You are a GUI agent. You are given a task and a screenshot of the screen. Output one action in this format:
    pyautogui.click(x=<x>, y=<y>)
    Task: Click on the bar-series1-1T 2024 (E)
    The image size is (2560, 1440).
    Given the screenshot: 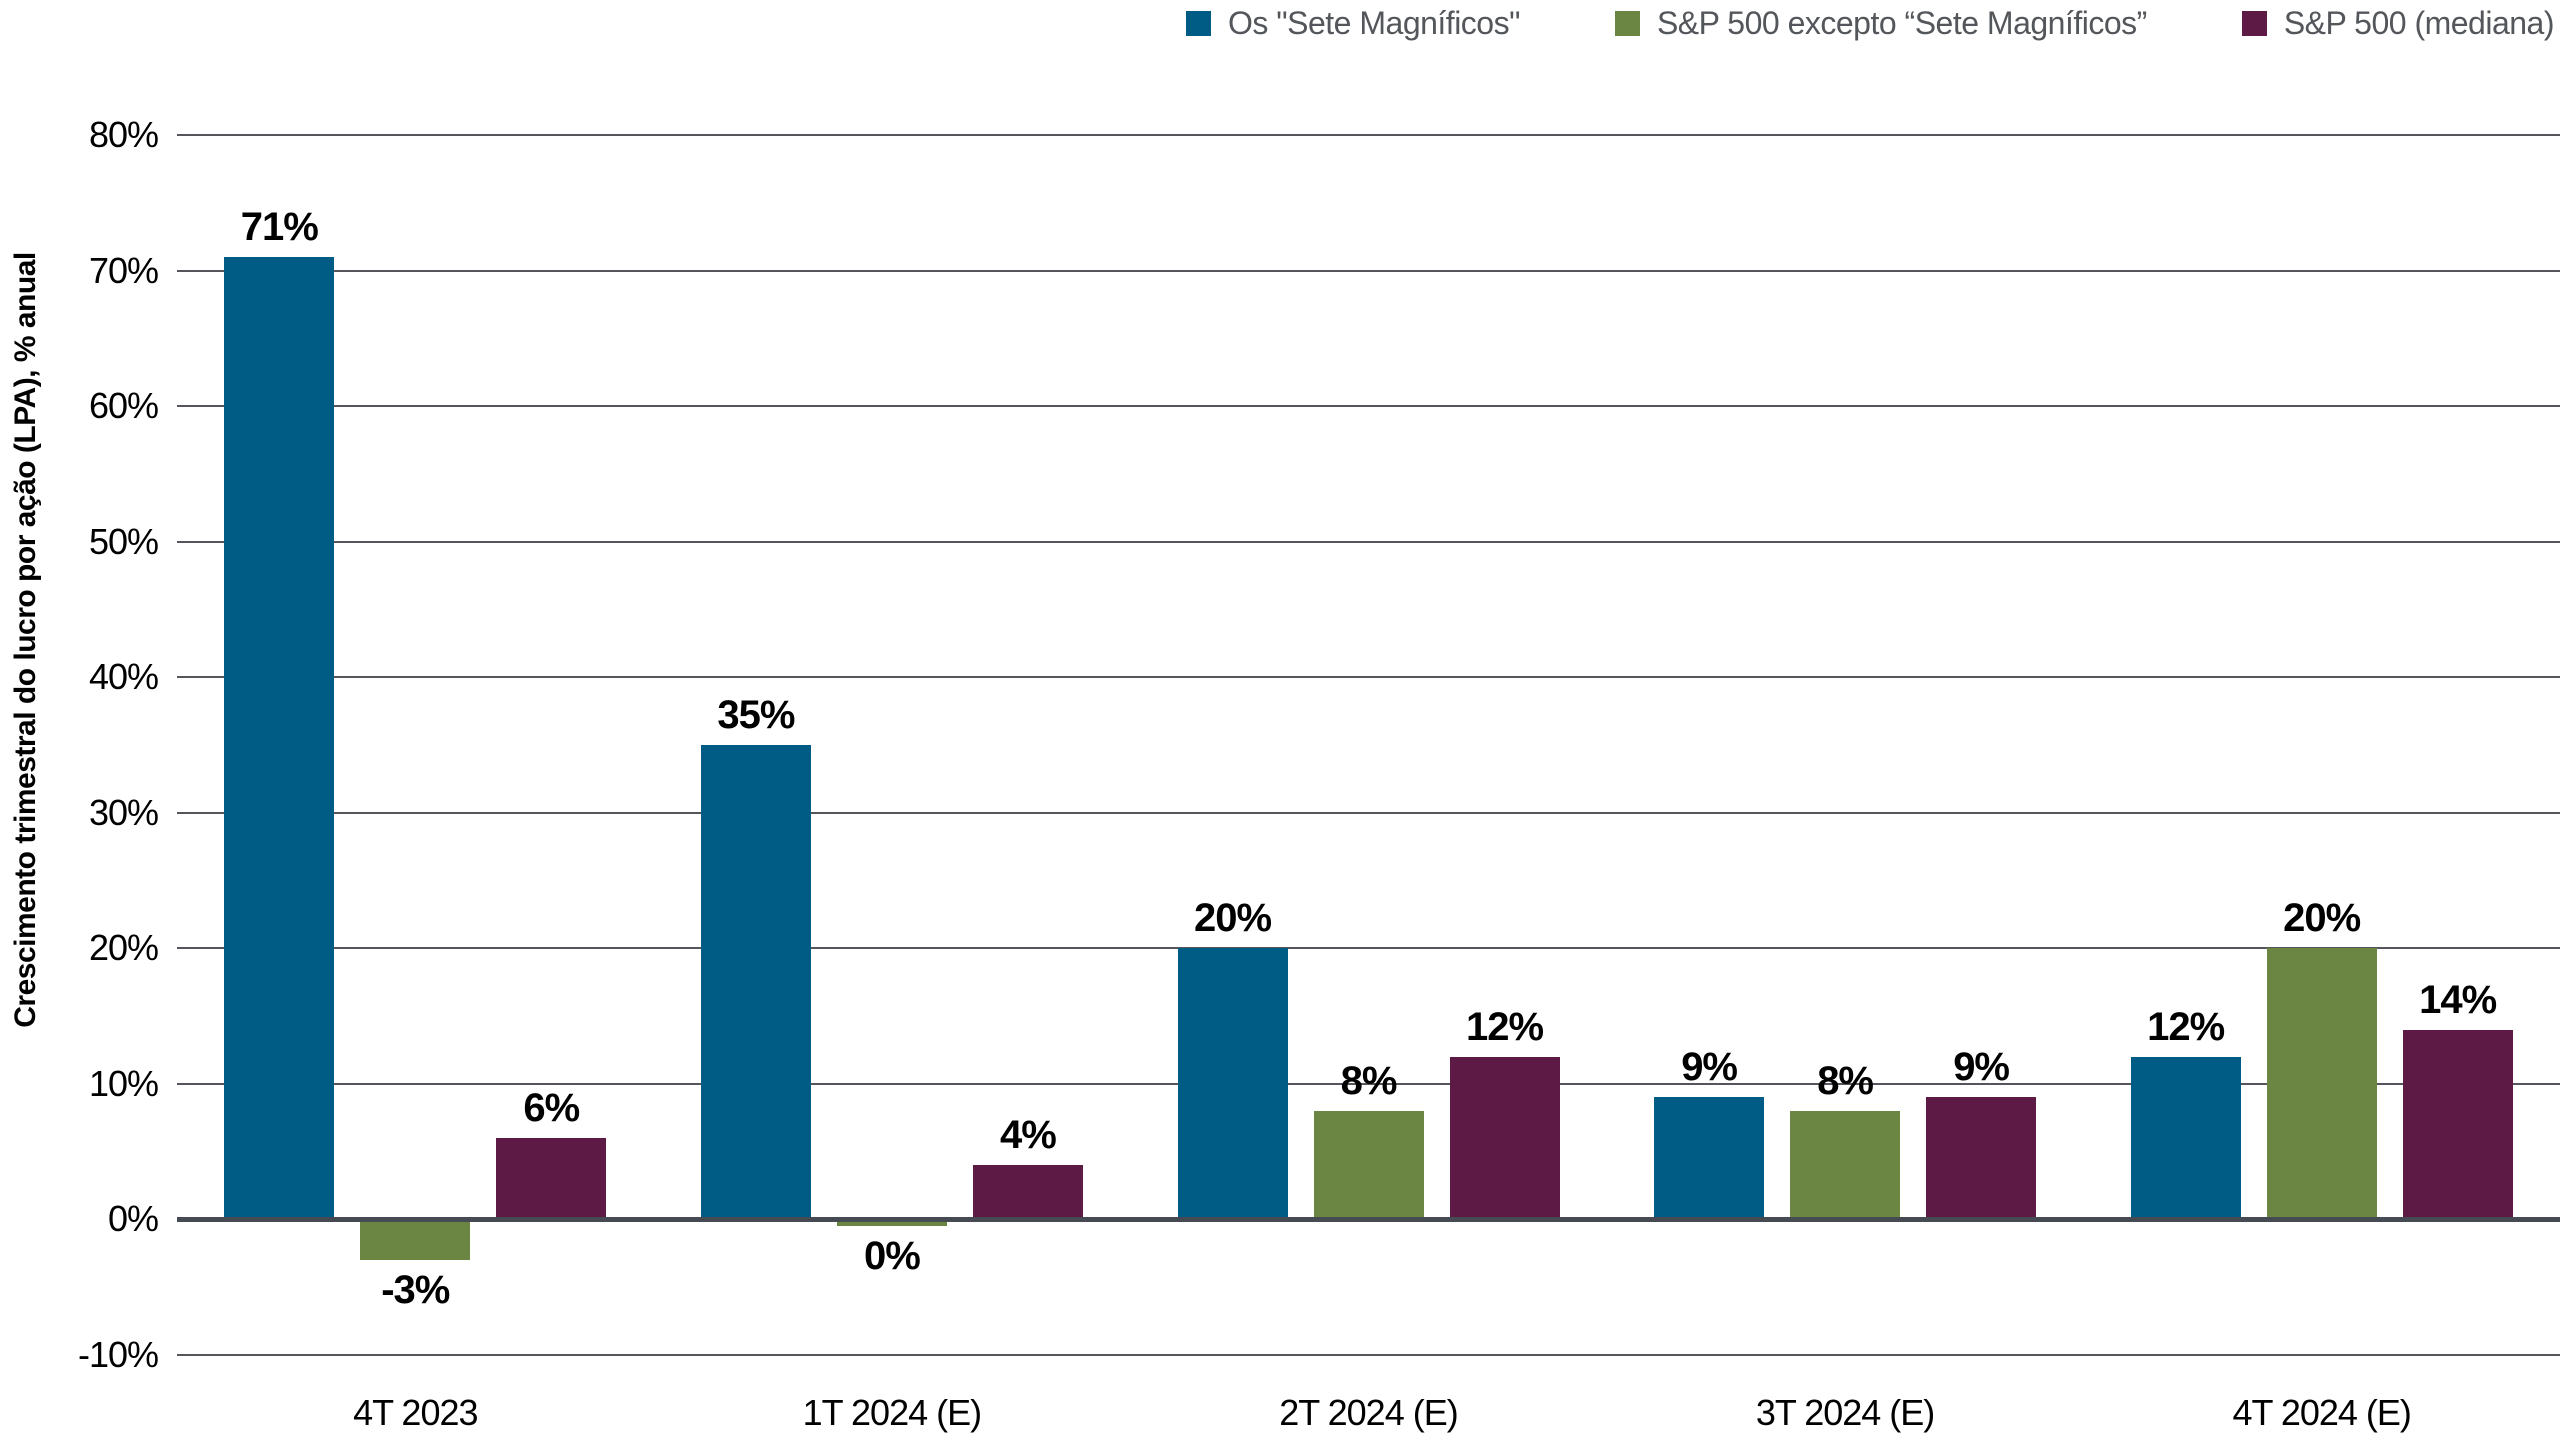 What is the action you would take?
    pyautogui.click(x=755, y=982)
    